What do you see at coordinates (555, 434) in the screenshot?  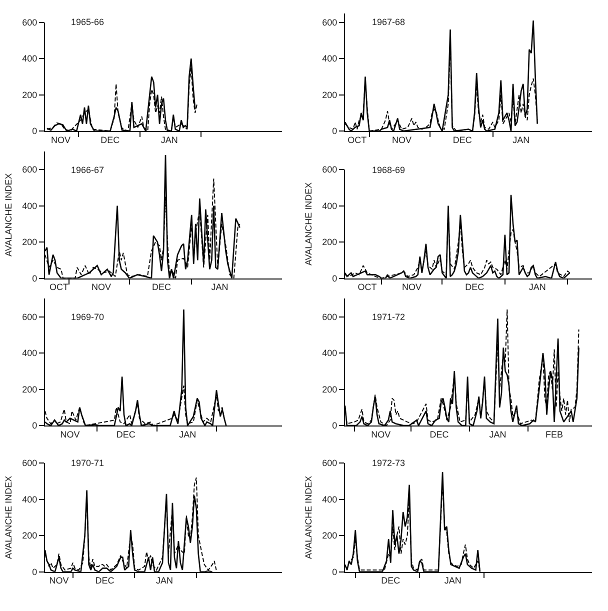 I see `x-tick-label: FEB` at bounding box center [555, 434].